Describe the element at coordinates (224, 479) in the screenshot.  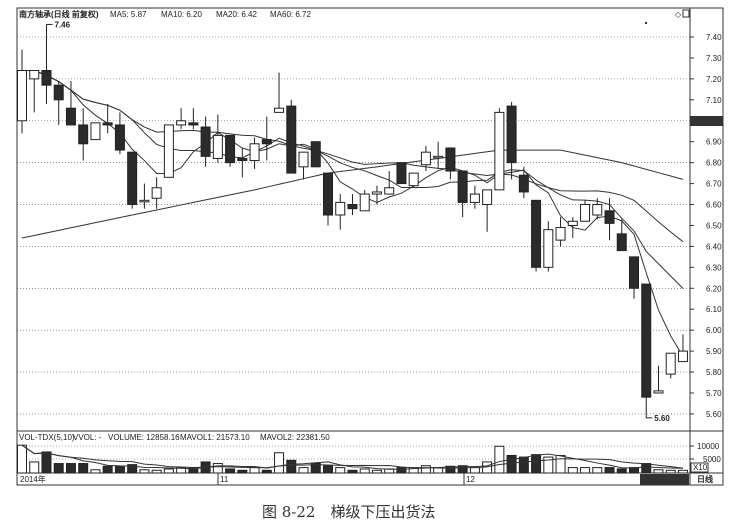
I see `x-label-11: 11` at that location.